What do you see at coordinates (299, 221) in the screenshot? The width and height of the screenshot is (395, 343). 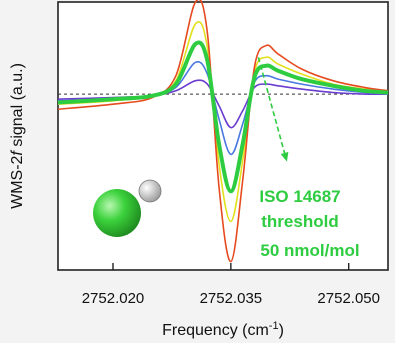 I see `annotation-line-2: threshold` at bounding box center [299, 221].